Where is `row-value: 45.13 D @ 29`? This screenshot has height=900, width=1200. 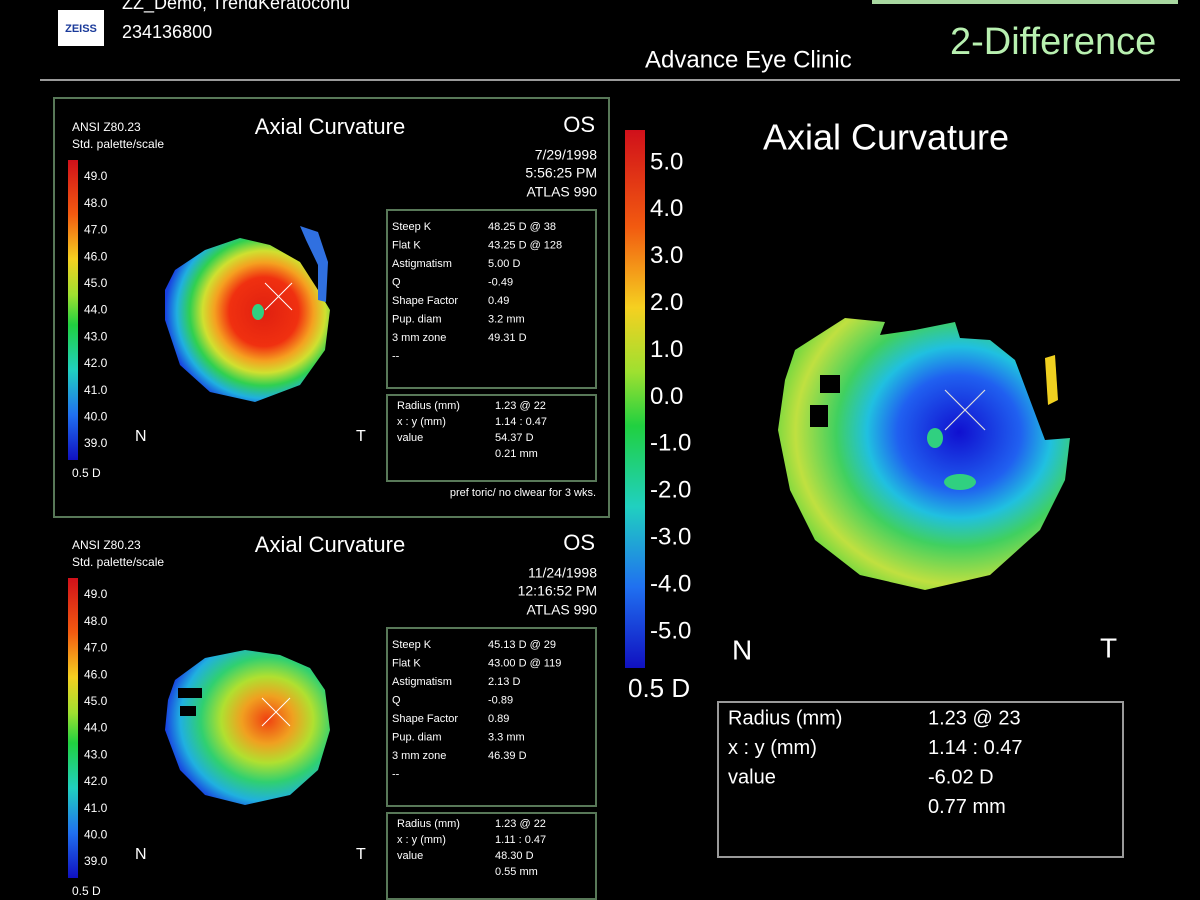 row-value: 45.13 D @ 29 is located at coordinates (522, 645).